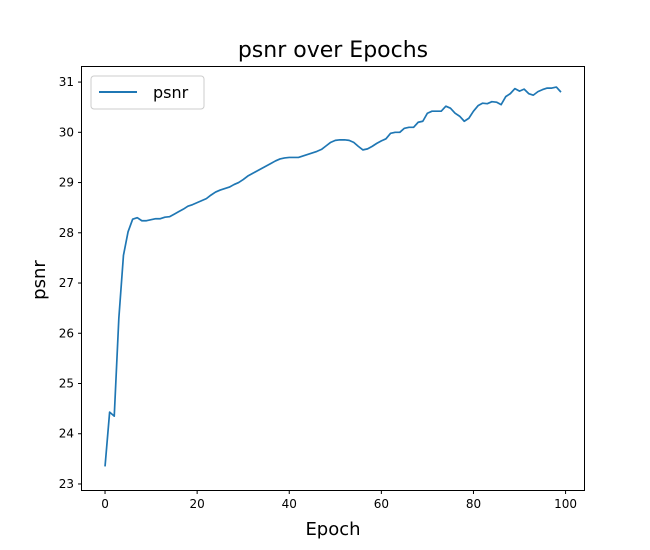 The height and width of the screenshot is (550, 650). I want to click on y-tick-label: 30, so click(66, 132).